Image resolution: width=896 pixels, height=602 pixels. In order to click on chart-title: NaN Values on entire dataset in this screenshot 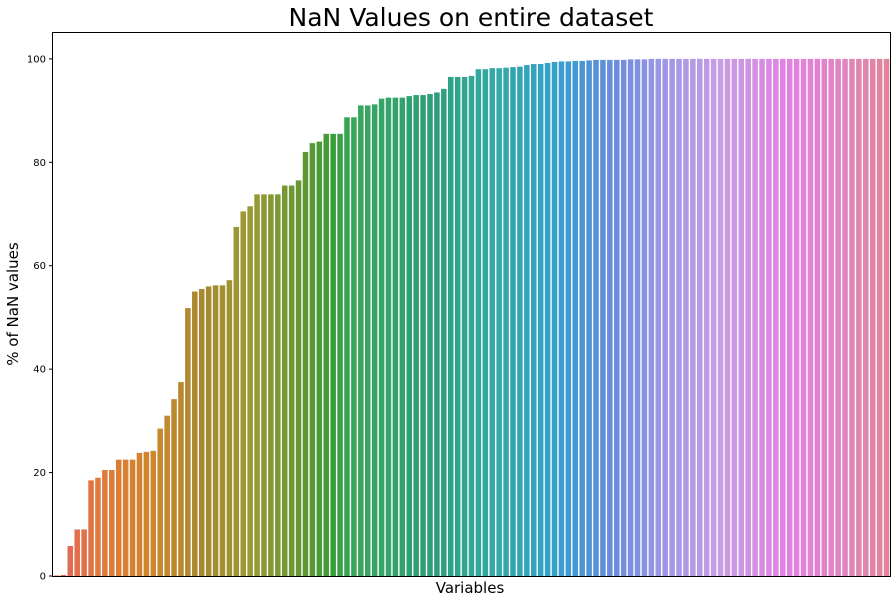, I will do `click(471, 17)`.